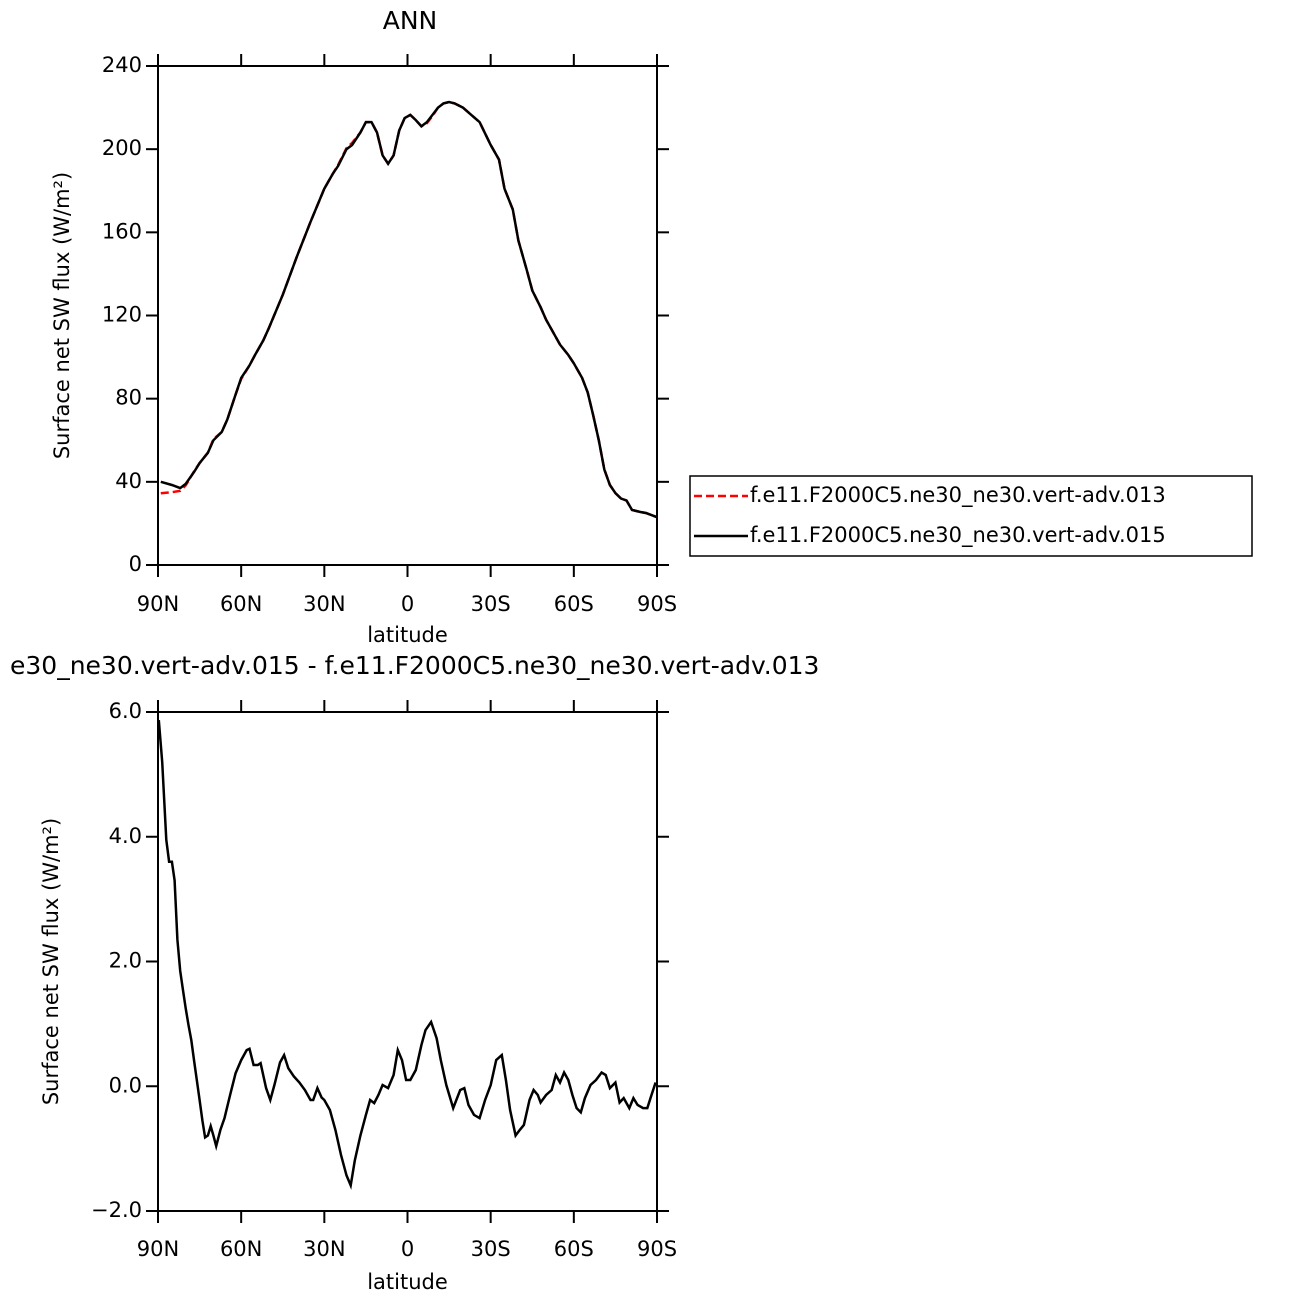 The image size is (1302, 1307). What do you see at coordinates (116, 1210) in the screenshot?
I see `y-tick-label: −2.0` at bounding box center [116, 1210].